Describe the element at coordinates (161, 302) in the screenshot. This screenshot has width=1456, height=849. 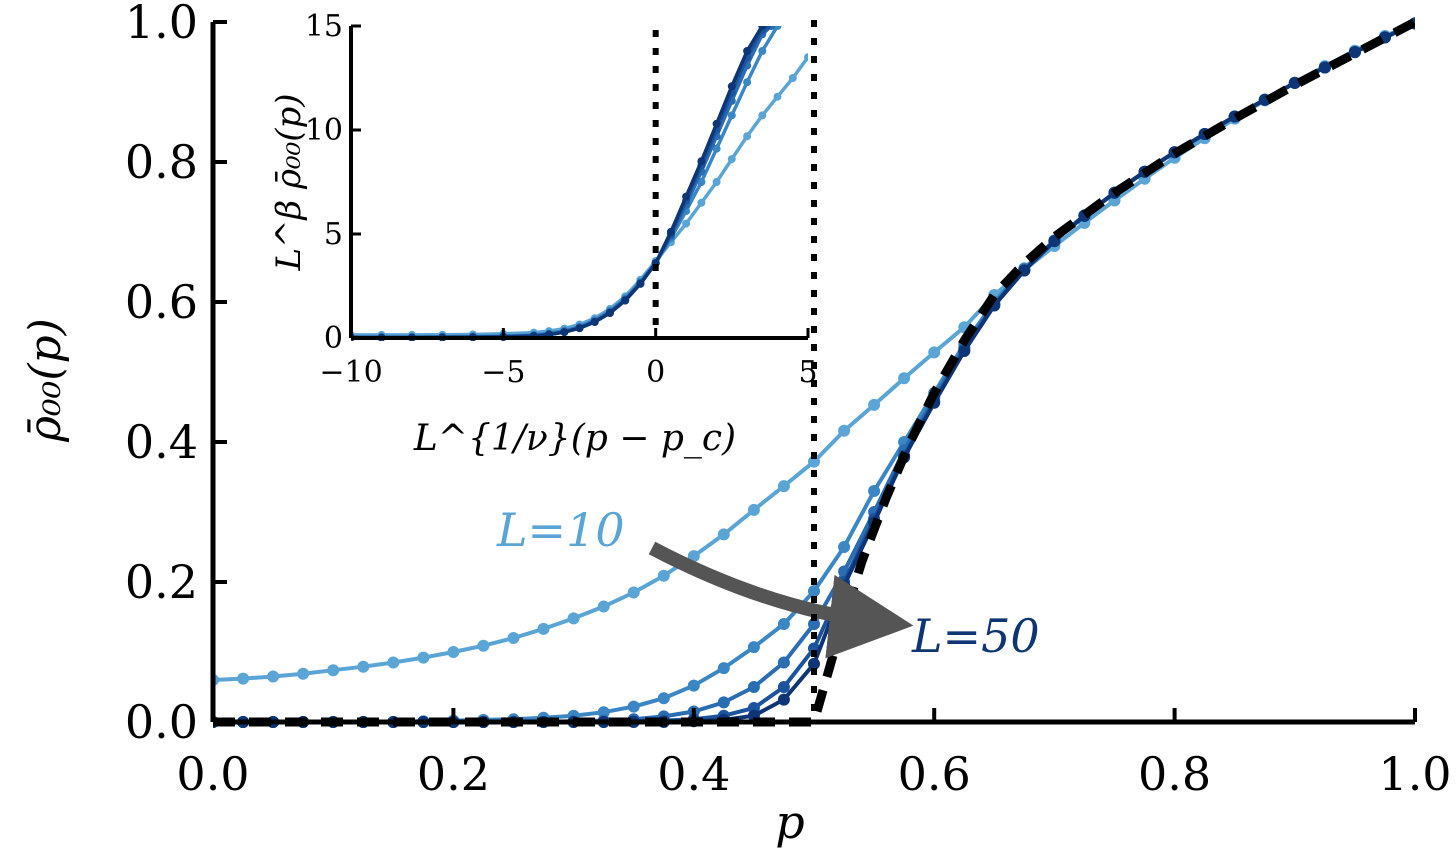
I see `main-y-tick-label: 0.6` at that location.